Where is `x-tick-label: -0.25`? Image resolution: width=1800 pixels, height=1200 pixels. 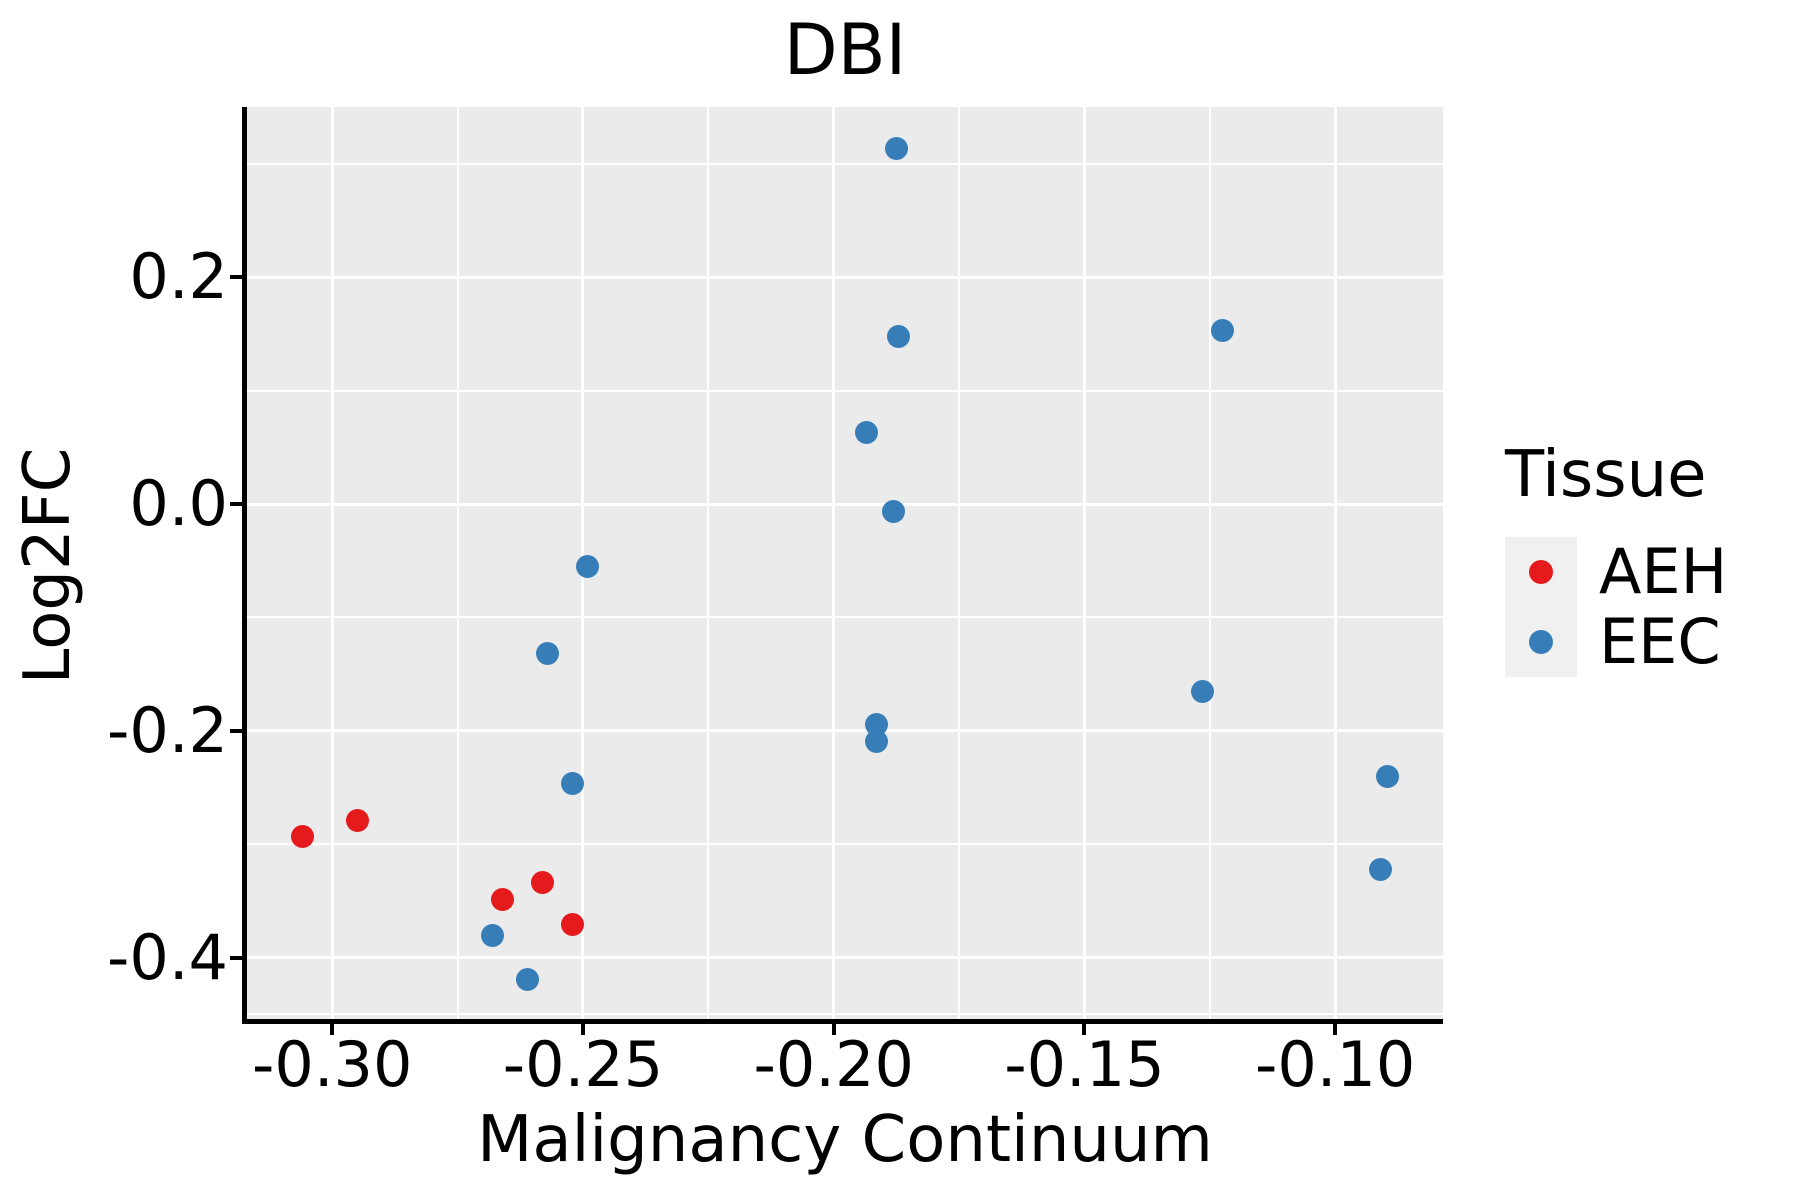 x-tick-label: -0.25 is located at coordinates (583, 1064).